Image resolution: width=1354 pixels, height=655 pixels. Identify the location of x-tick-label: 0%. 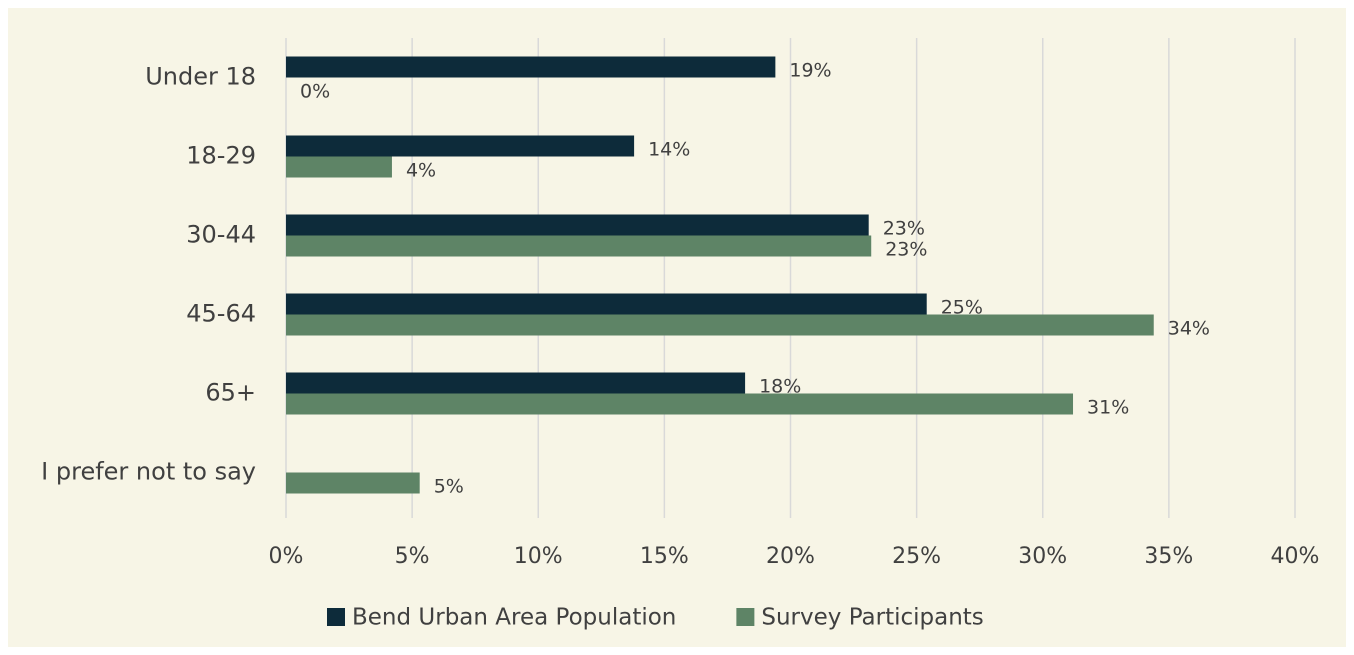
(286, 556).